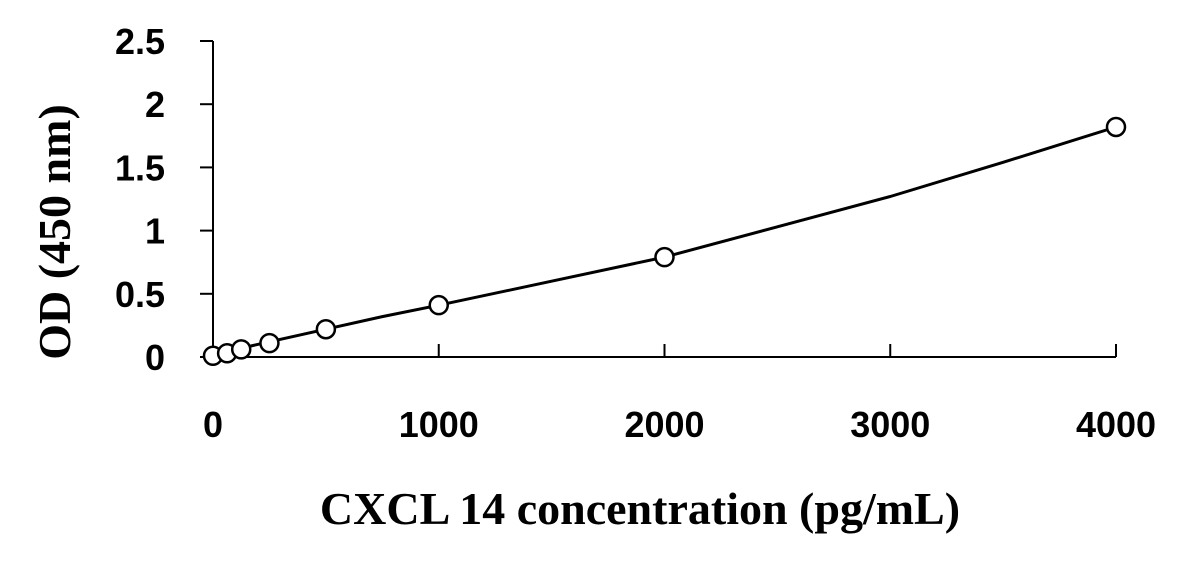  Describe the element at coordinates (140, 167) in the screenshot. I see `y-tick-label: 1.5` at that location.